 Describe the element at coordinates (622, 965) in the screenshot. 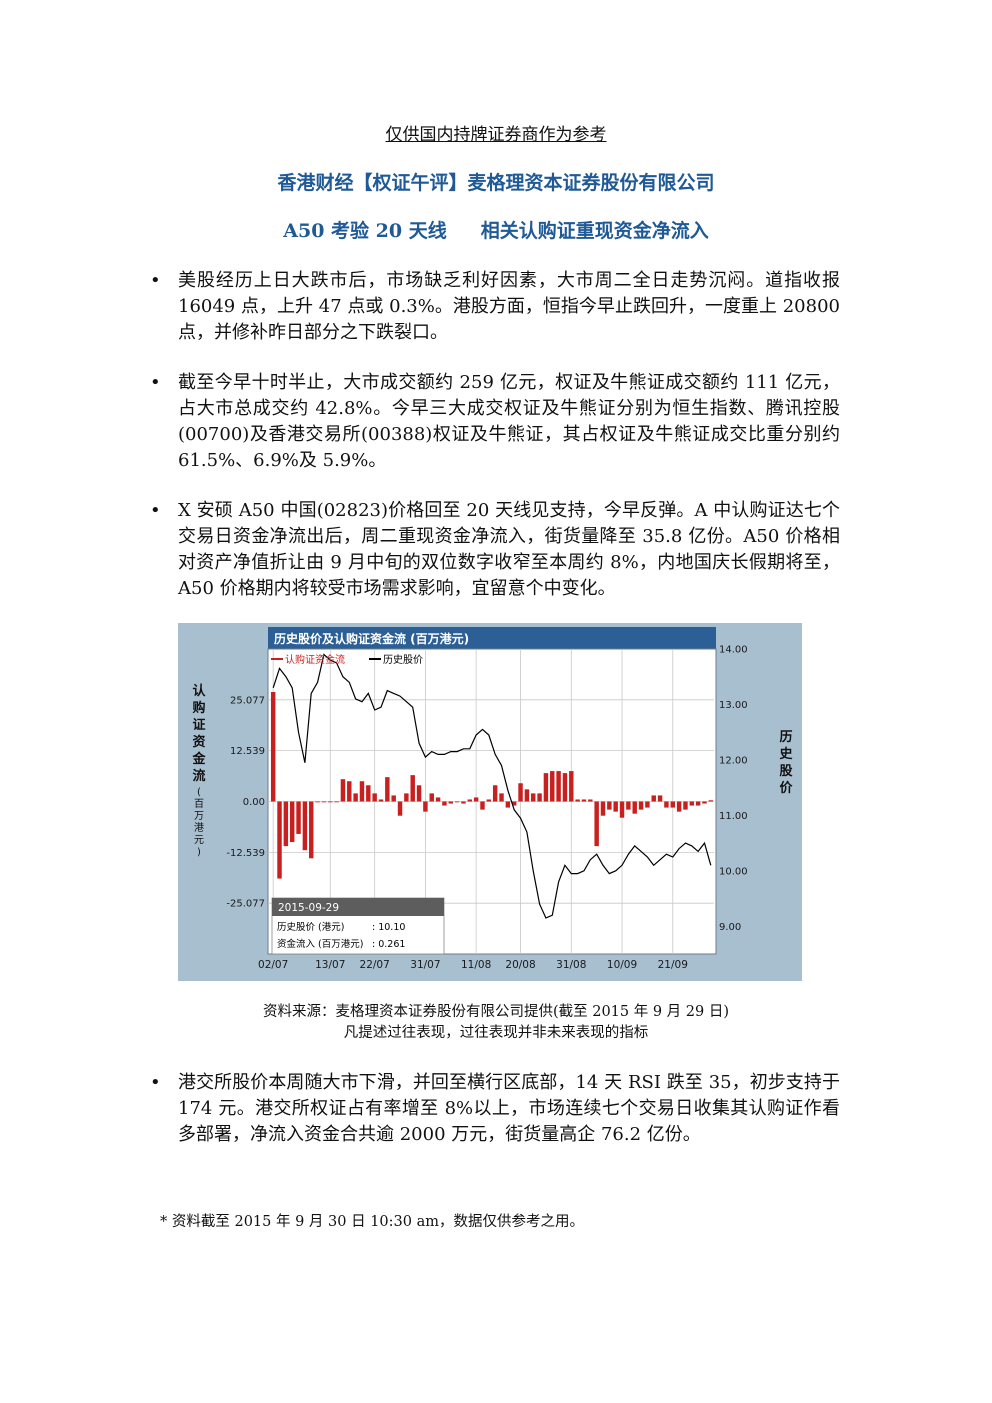

I see `x-axis-tick-label: 10/09` at that location.